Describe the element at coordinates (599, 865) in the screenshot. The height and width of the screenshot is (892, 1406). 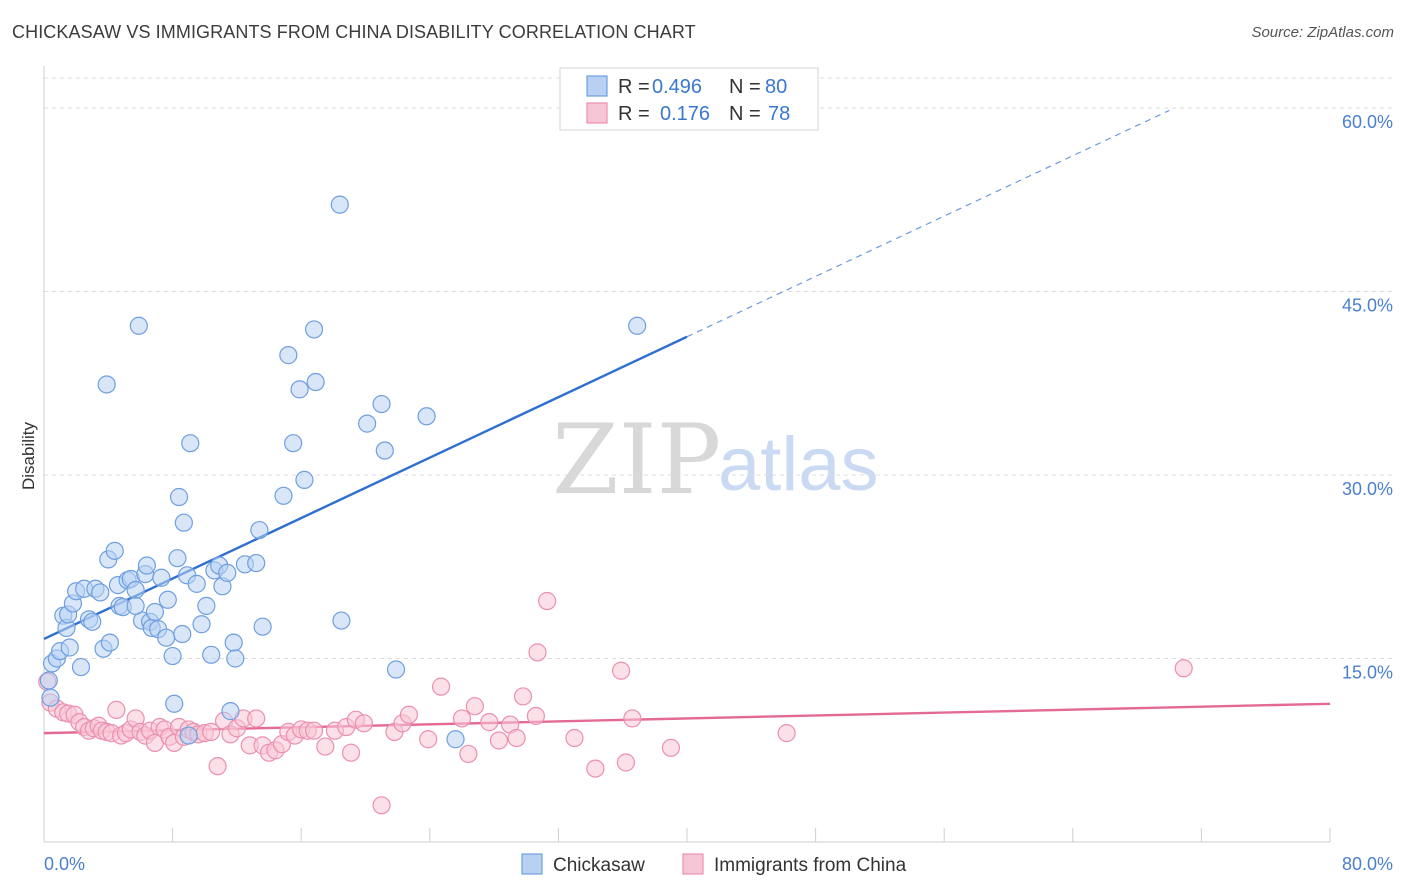
I see `bottom-legend-label-chickasaw: Chickasaw` at that location.